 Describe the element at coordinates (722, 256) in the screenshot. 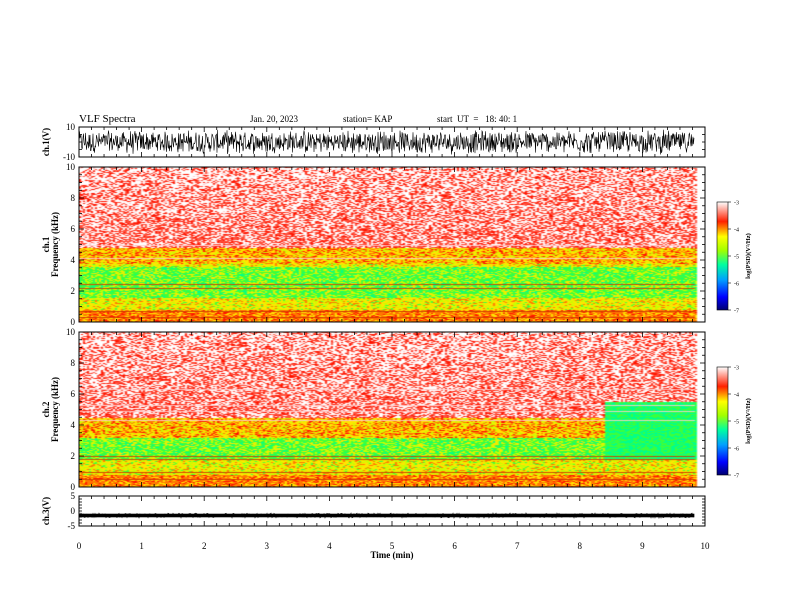

I see `ch1-colorbar` at that location.